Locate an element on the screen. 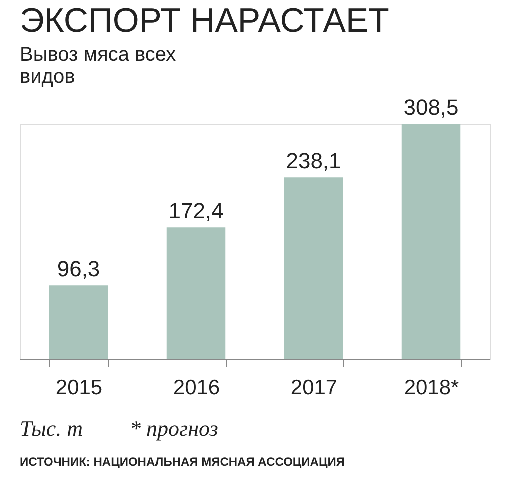  data-label: 172,4 is located at coordinates (196, 211).